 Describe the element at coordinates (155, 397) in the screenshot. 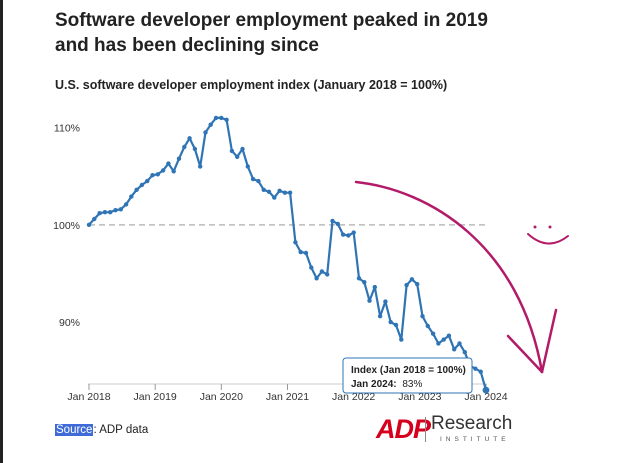

I see `x-tick-label: Jan 2019` at that location.